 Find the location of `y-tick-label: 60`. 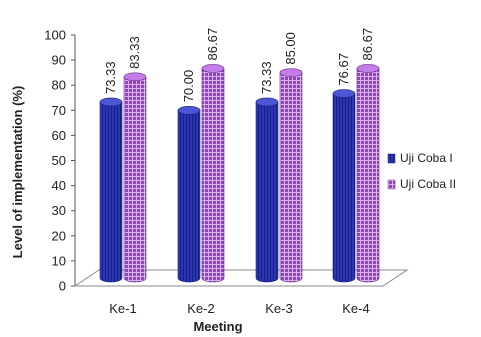

y-tick-label: 60 is located at coordinates (59, 135).